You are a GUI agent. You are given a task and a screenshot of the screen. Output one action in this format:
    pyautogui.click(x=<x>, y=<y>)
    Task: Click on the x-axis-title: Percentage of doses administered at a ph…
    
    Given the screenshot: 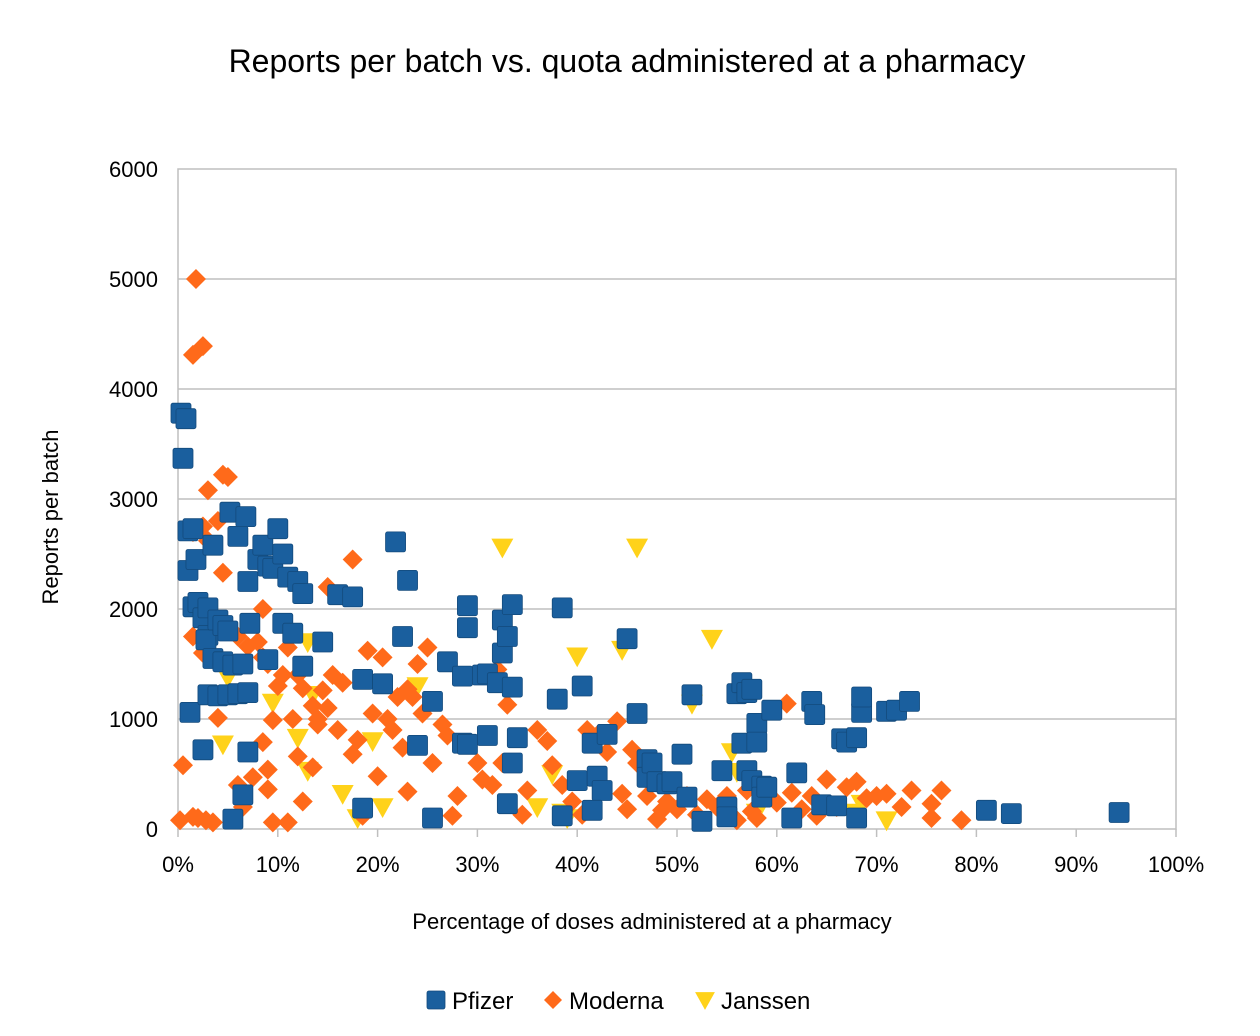 What is the action you would take?
    pyautogui.click(x=651, y=921)
    